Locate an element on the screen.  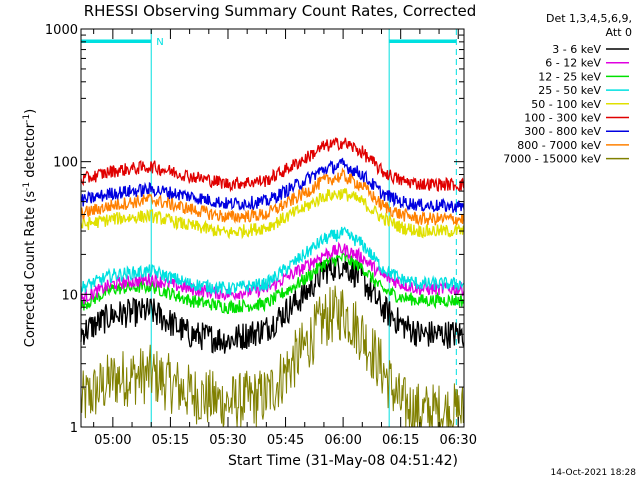
x-tick-label: 05:15 is located at coordinates (170, 440).